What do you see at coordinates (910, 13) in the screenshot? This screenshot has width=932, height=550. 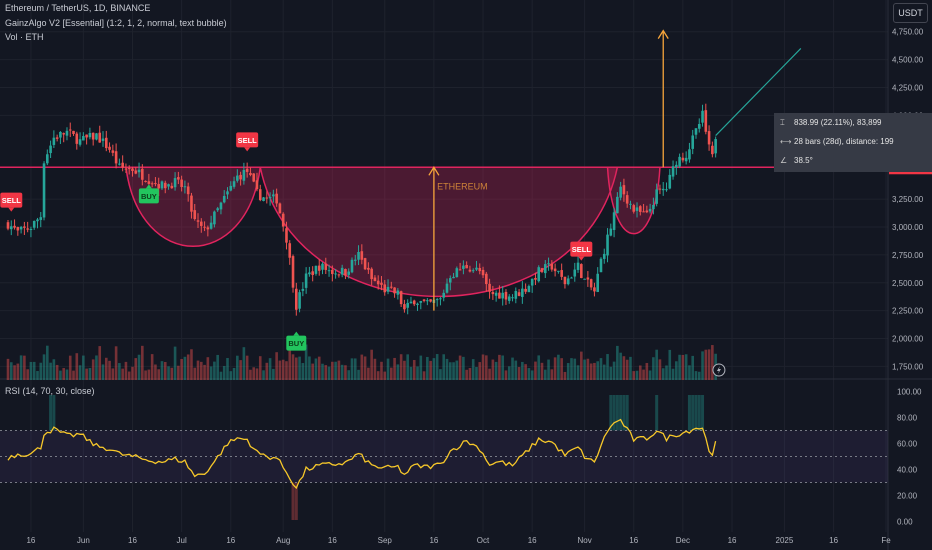 I see `currency-button: USDT` at bounding box center [910, 13].